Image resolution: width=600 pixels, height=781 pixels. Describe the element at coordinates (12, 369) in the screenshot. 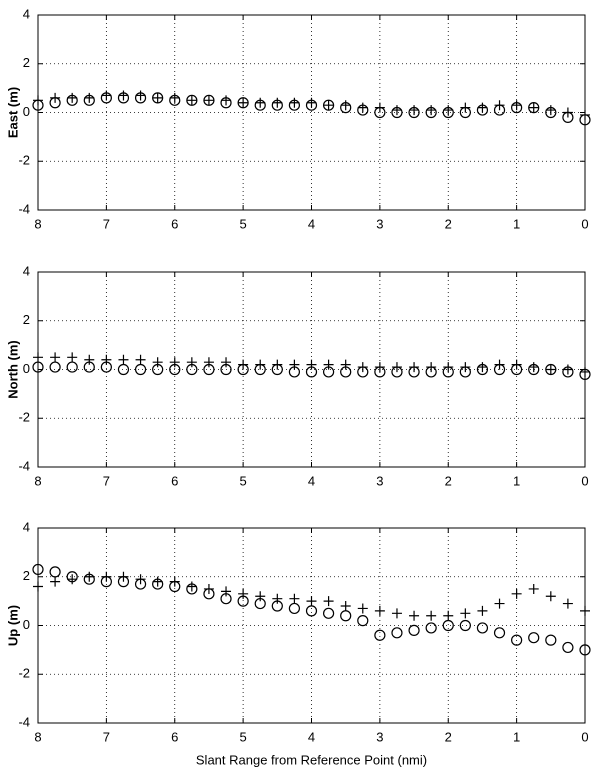

I see `y-axis-label: North (m)` at that location.